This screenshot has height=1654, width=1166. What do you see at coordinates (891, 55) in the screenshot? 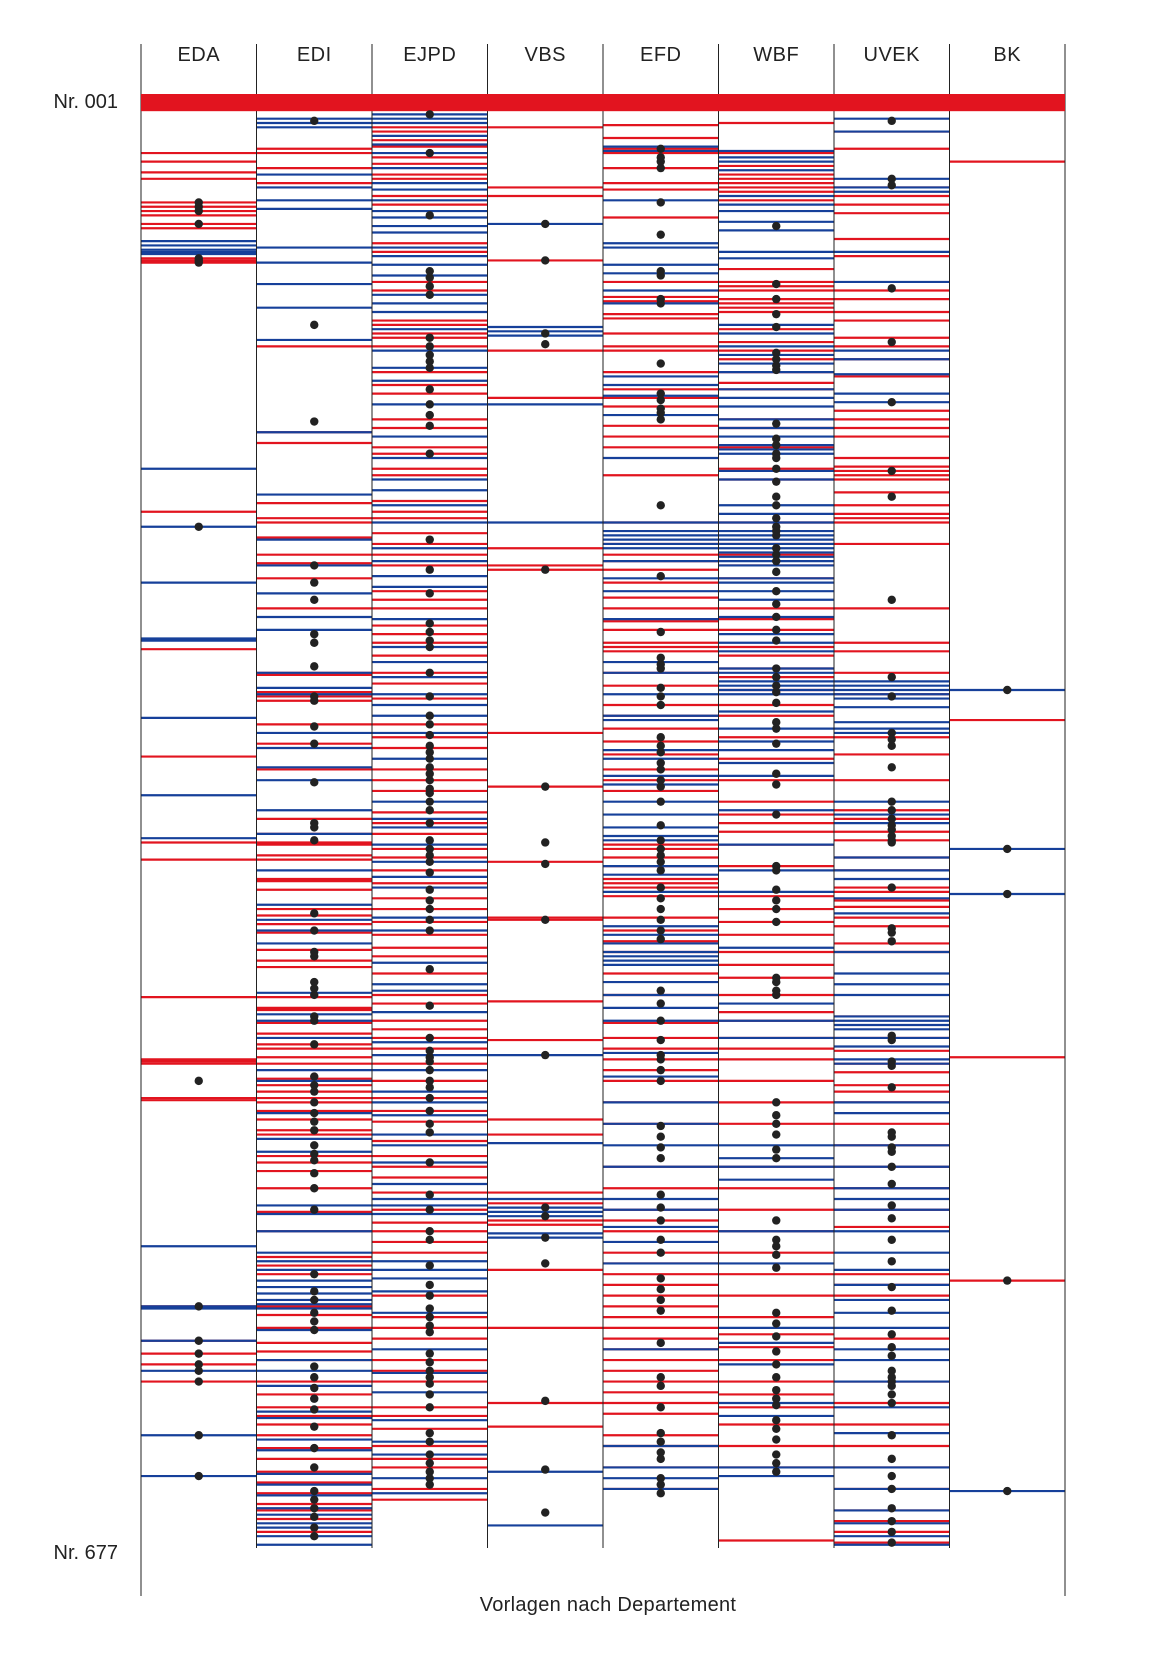
I see `department-label-uvek: UVEK` at bounding box center [891, 55].